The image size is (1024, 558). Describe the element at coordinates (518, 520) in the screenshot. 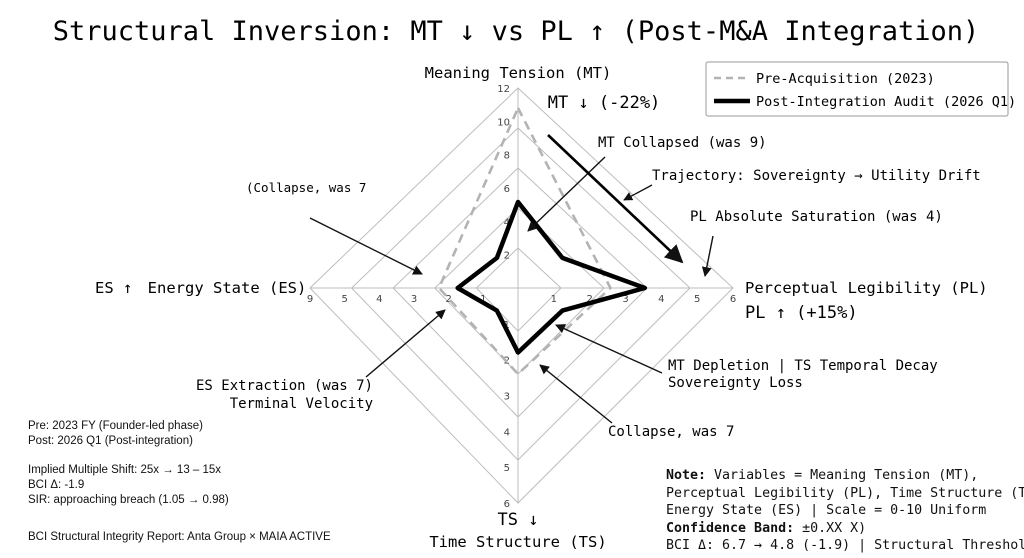

I see `axis-bottom-delta: TS ↓` at that location.